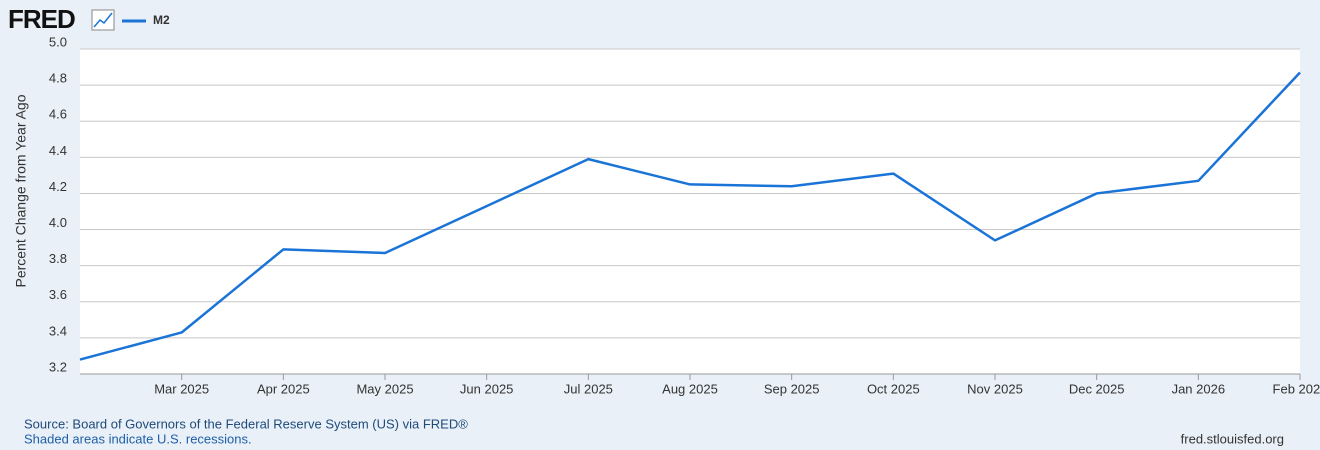  What do you see at coordinates (58, 41) in the screenshot?
I see `y-tick-label: 5.0` at bounding box center [58, 41].